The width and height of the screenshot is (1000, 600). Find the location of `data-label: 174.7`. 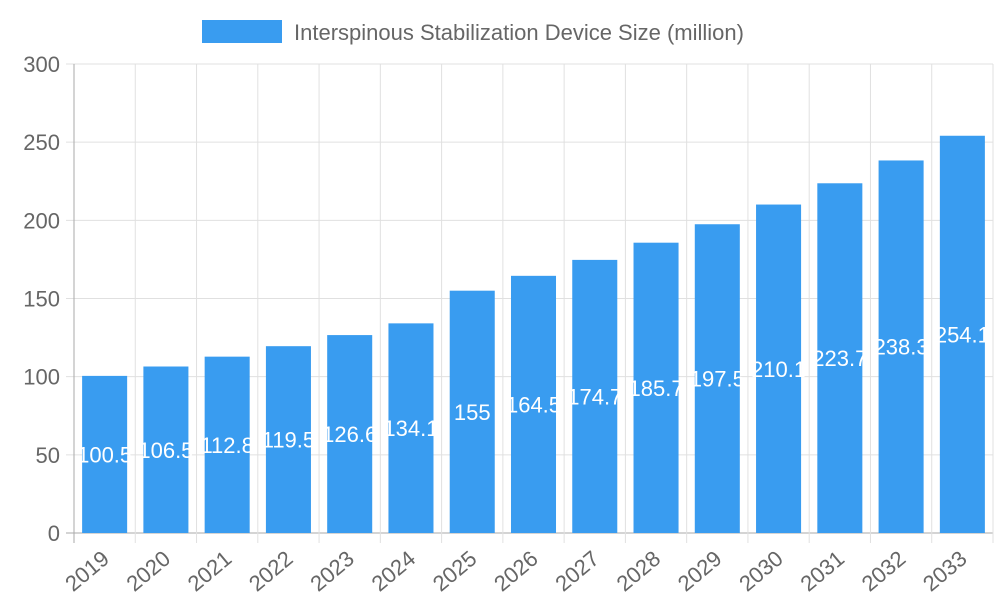

data-label: 174.7 is located at coordinates (594, 396).